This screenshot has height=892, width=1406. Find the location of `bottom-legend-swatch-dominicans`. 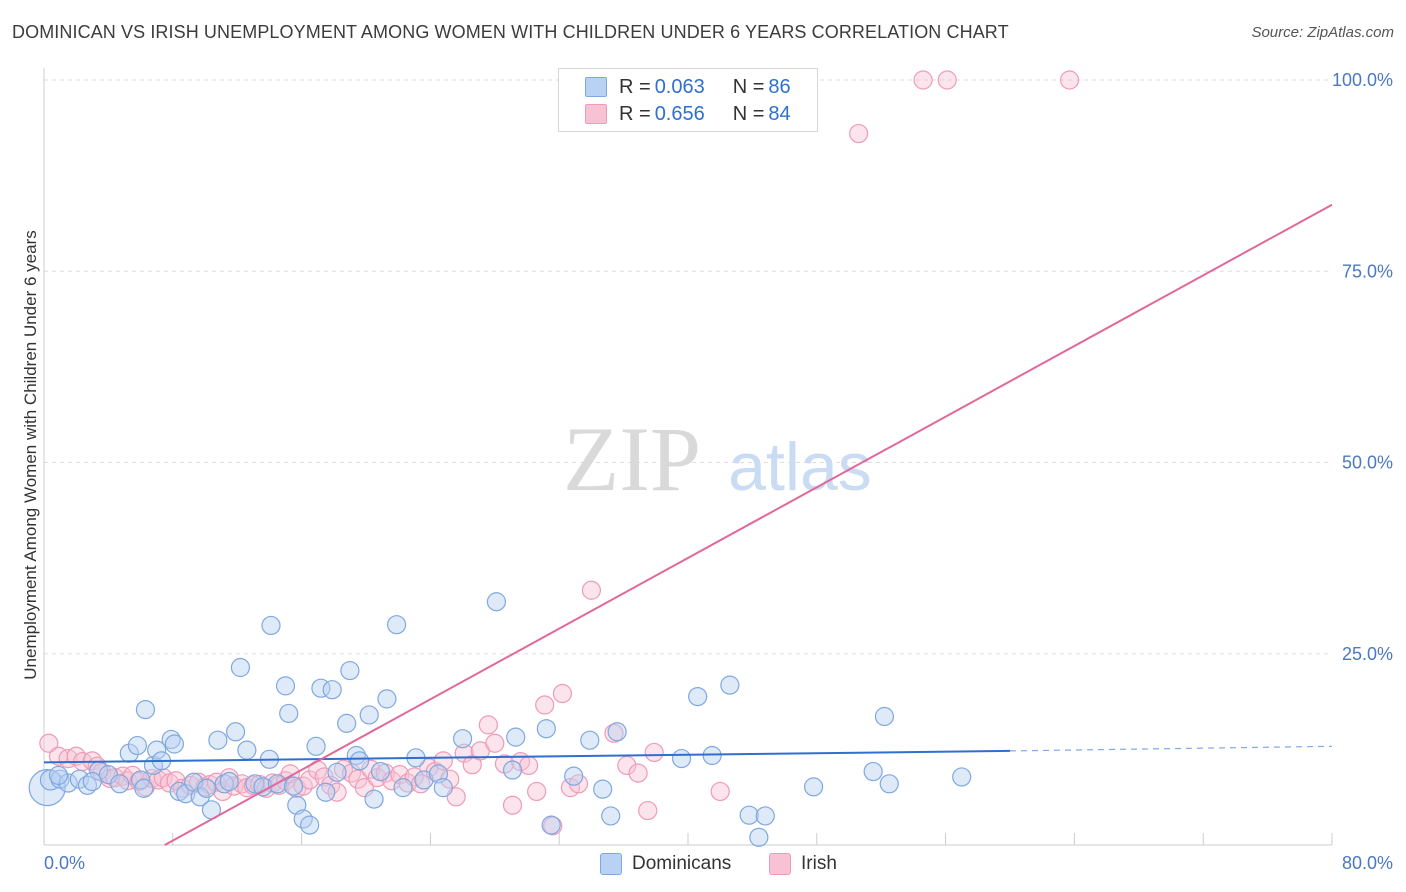

bottom-legend-swatch-dominicans is located at coordinates (611, 864).